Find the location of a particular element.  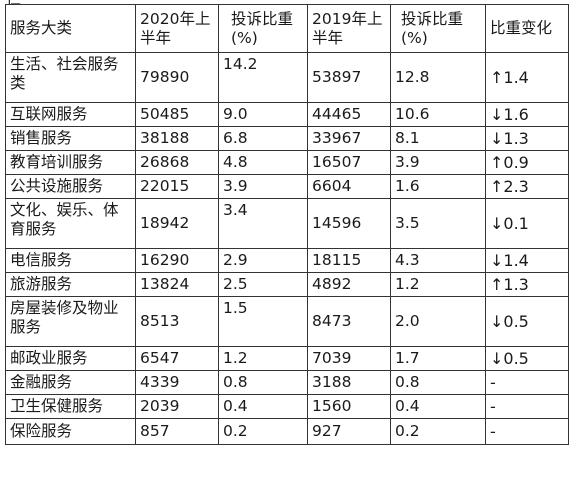

cell-share-2020: 0.4 is located at coordinates (263, 406).